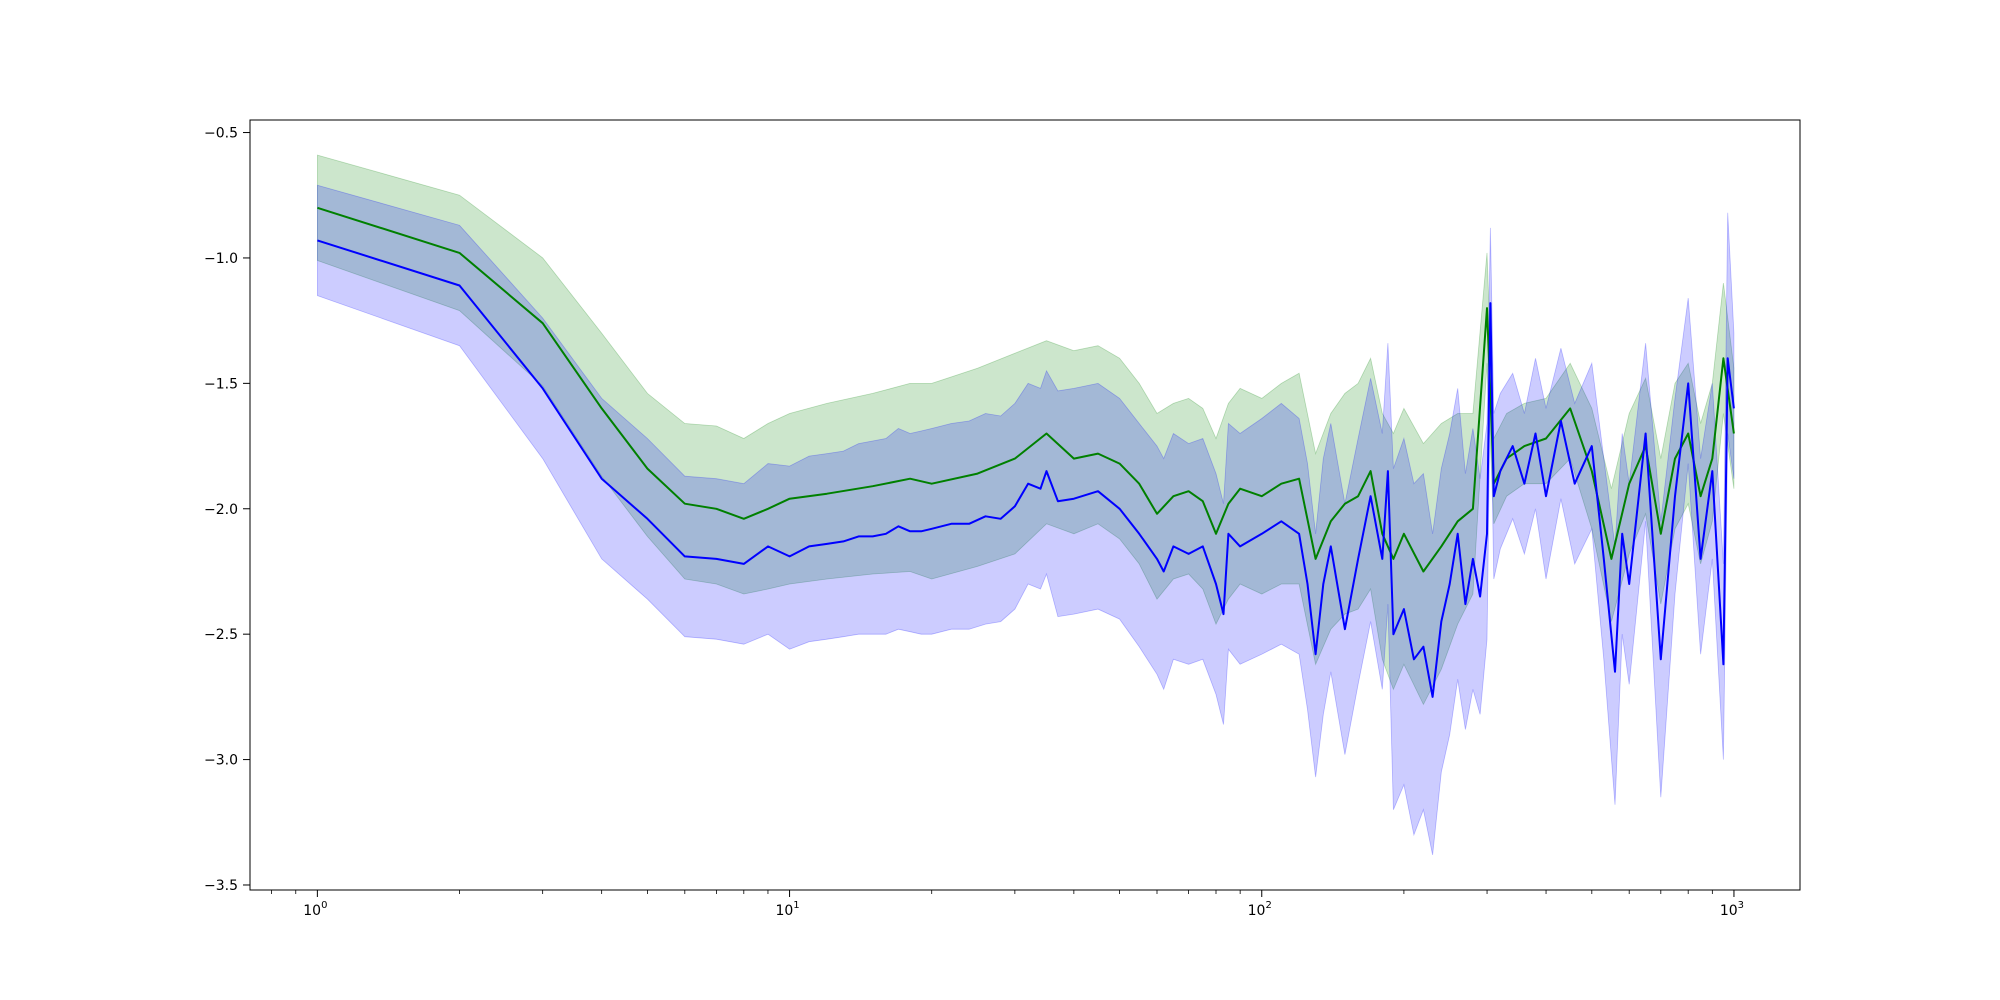 This screenshot has width=2000, height=1000. Describe the element at coordinates (221, 635) in the screenshot. I see `y-tick-label: −2.5` at that location.